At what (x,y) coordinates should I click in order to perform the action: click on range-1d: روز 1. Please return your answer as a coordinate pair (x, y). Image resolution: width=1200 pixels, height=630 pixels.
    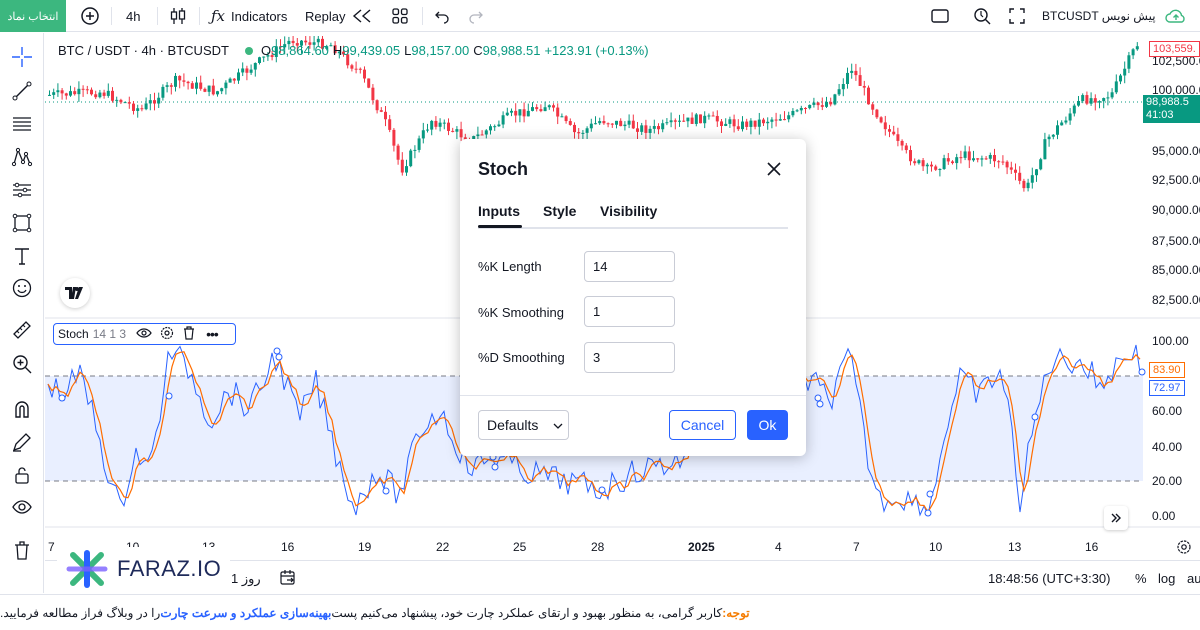
    Looking at the image, I should click on (246, 578).